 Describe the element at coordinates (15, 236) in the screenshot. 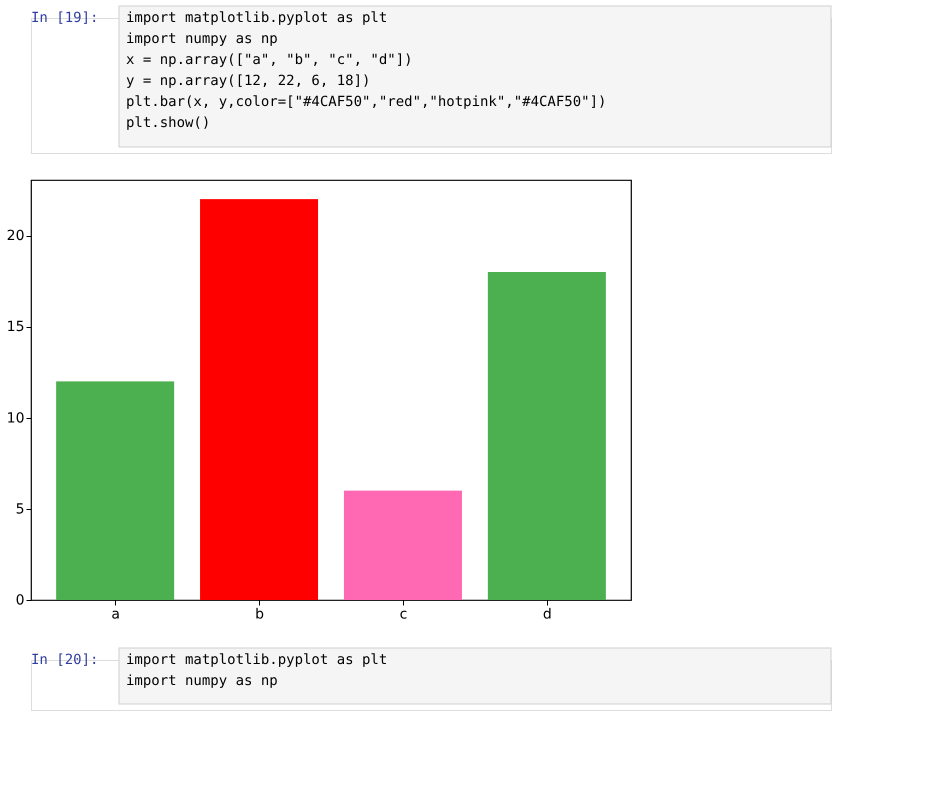

I see `y-tick-label: 20` at that location.